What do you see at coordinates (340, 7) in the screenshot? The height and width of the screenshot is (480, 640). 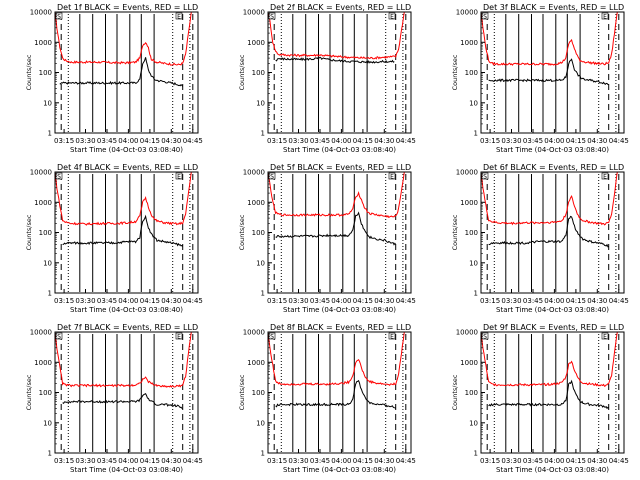 I see `panel-title: Det 2f BLACK = Events, RED = LLD` at bounding box center [340, 7].